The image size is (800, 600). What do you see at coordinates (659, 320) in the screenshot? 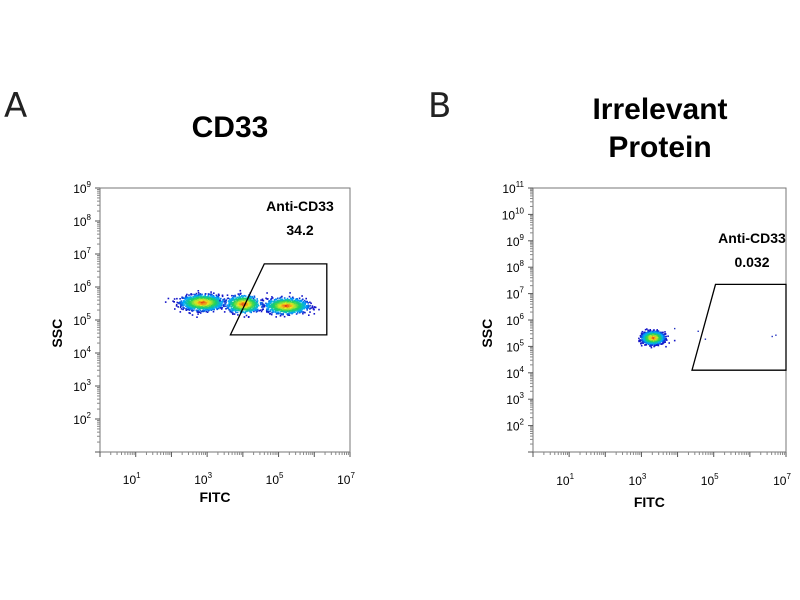
I see `plot-frame` at bounding box center [659, 320].